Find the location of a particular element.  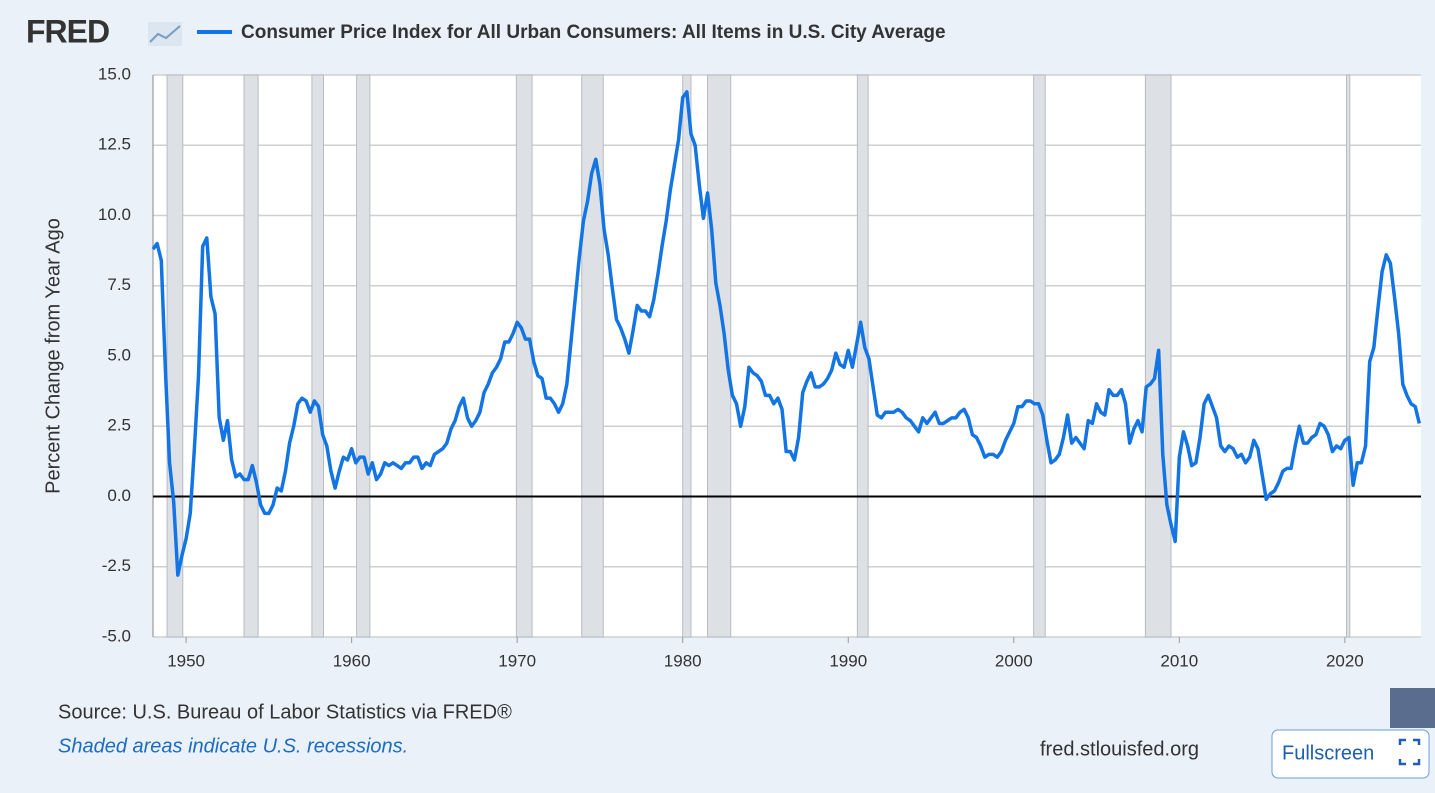

x-tick-label: 2020 is located at coordinates (1345, 660).